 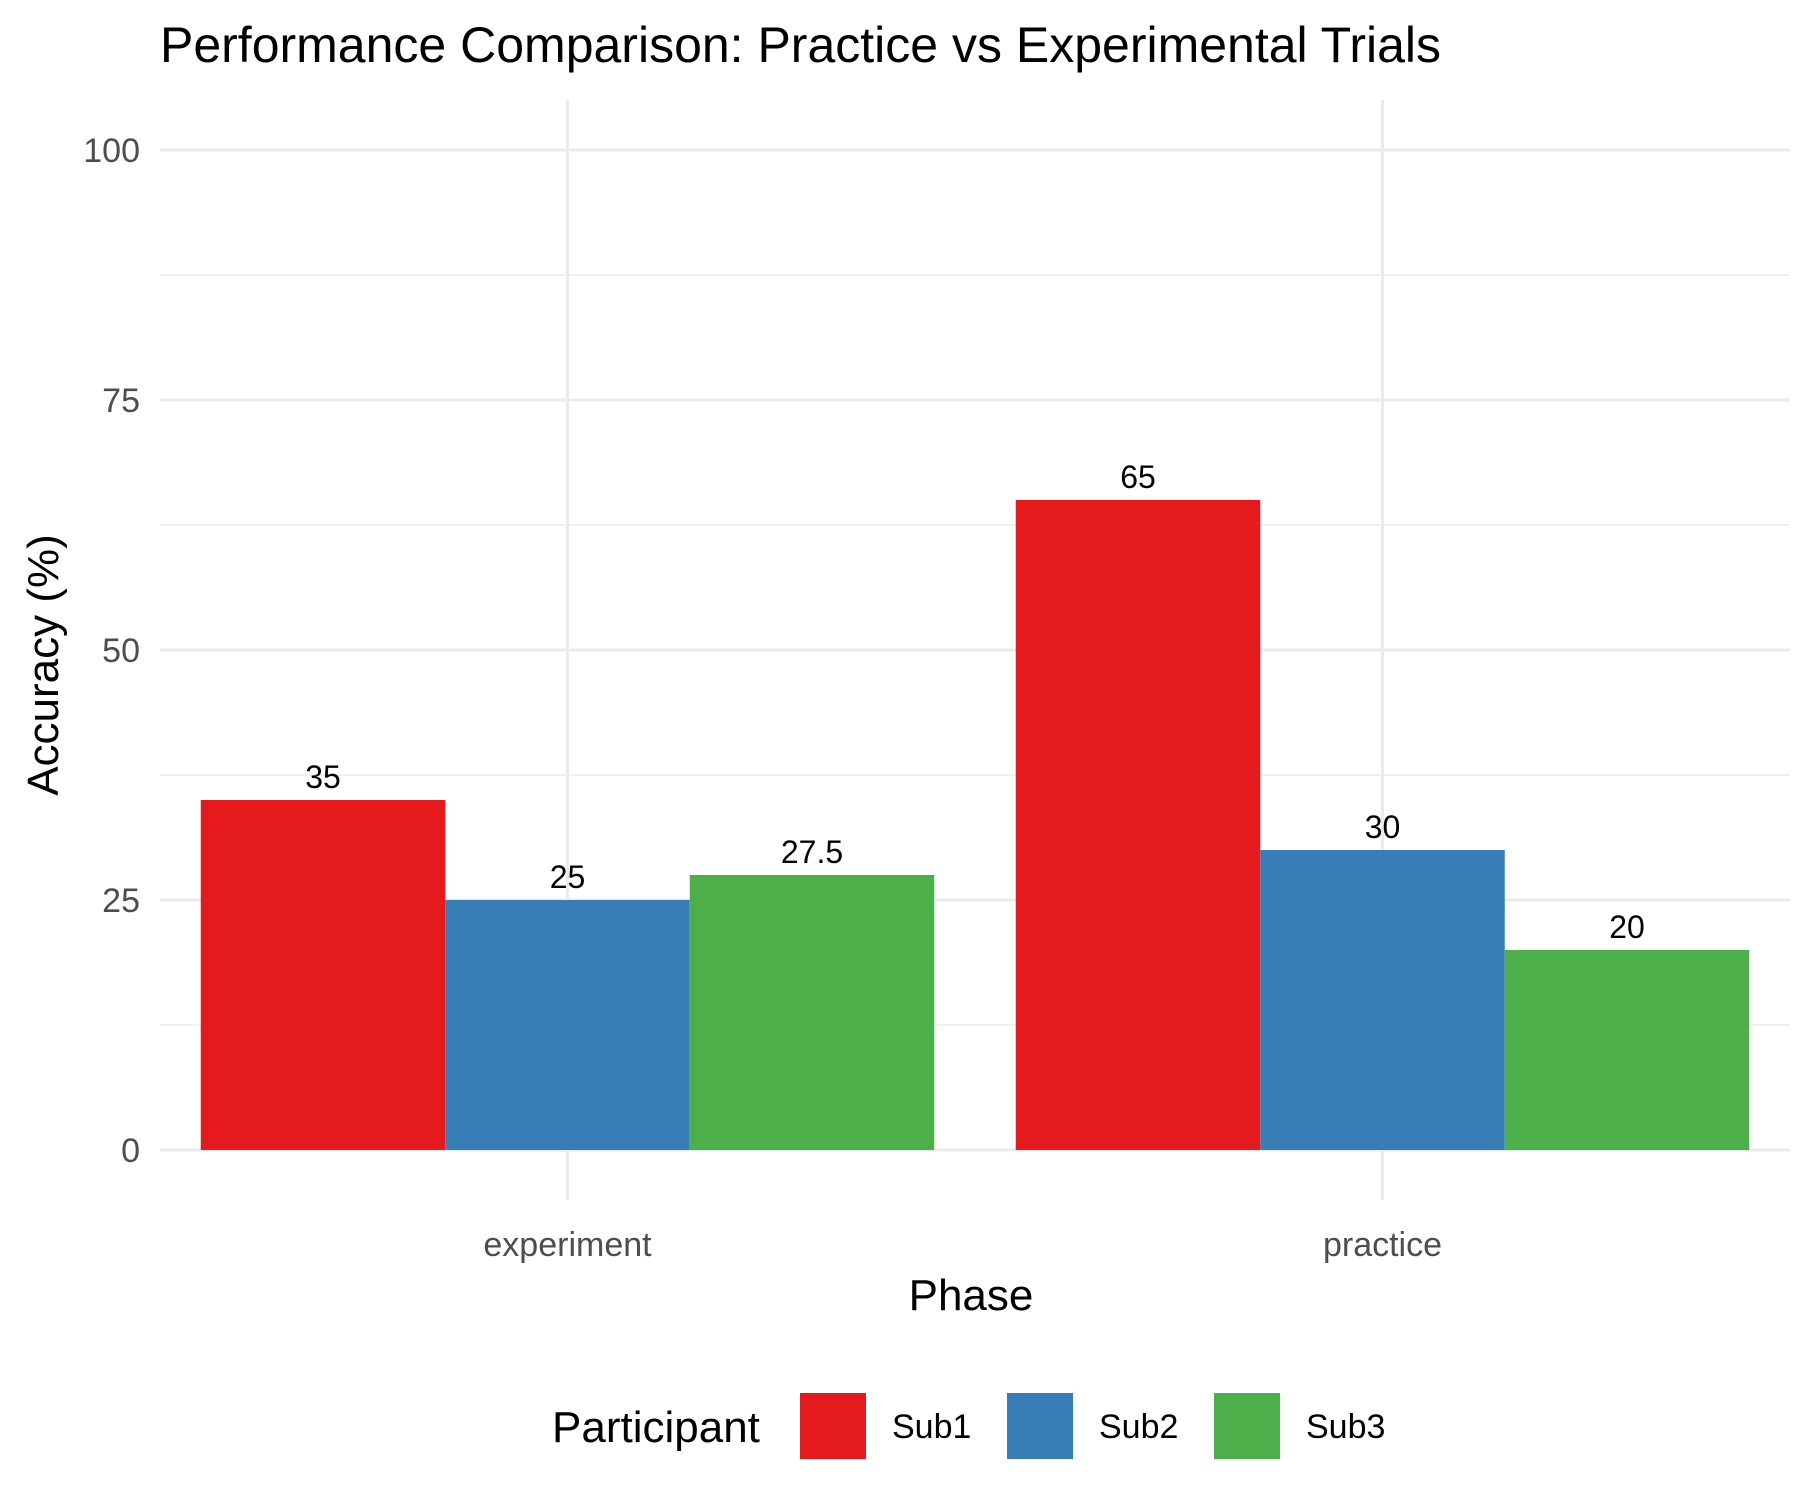 I want to click on data-label: 27.5, so click(x=812, y=852).